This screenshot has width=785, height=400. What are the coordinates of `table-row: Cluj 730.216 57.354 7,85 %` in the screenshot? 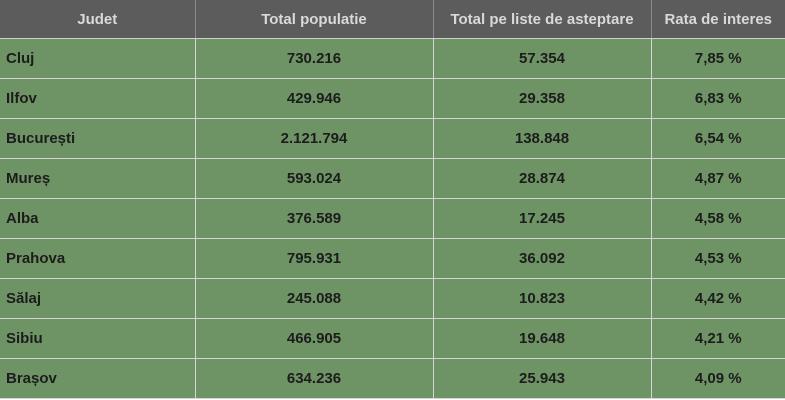 It's located at (392, 58).